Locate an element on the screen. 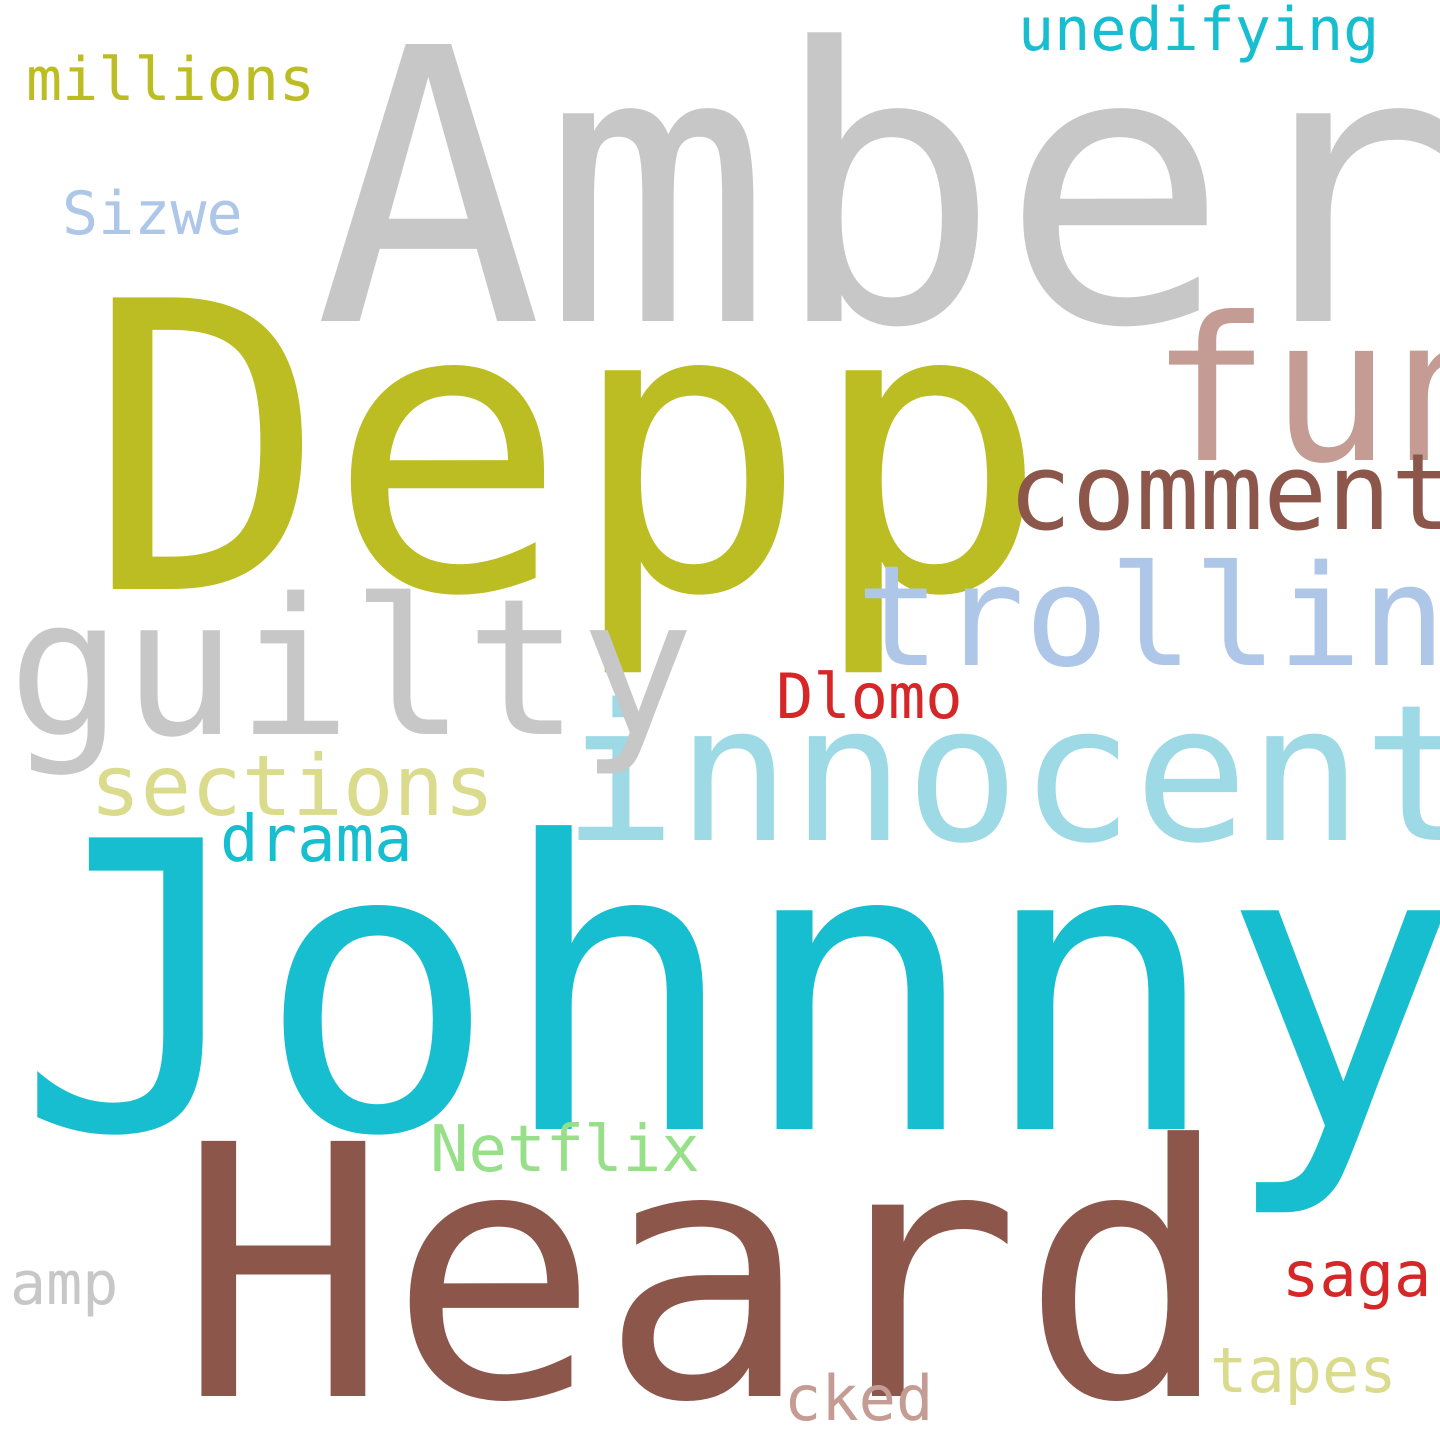 The image size is (1440, 1440). word-innocent: innocent is located at coordinates (1001, 774).